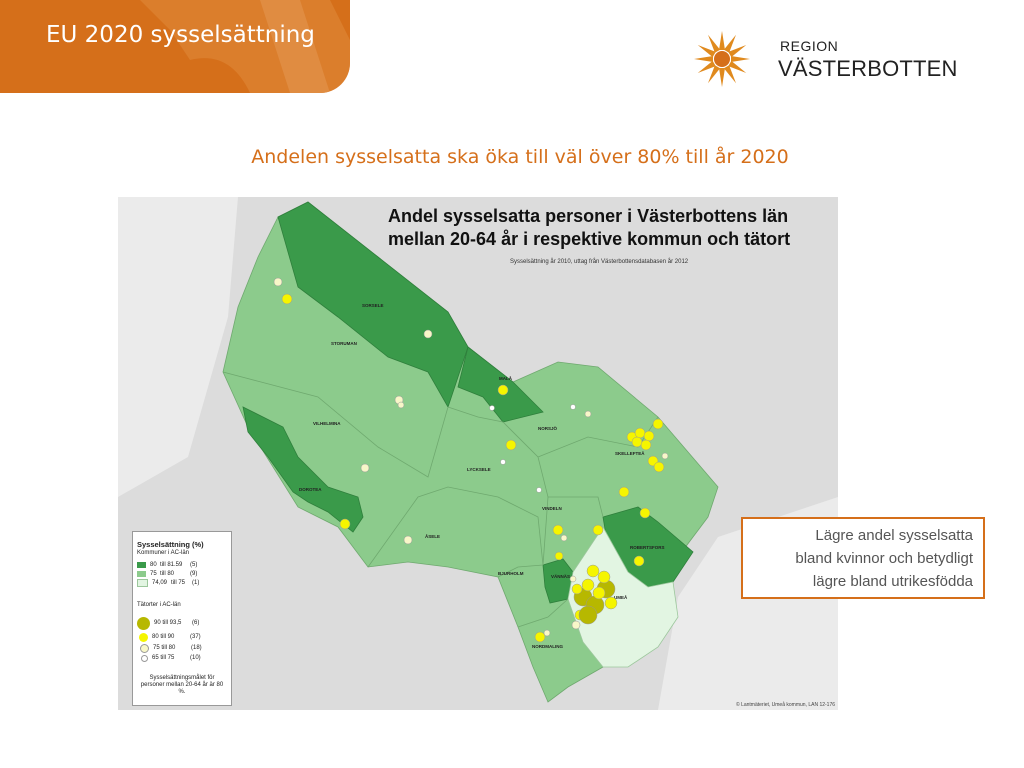  What do you see at coordinates (170, 544) in the screenshot?
I see `legend-title: Sysselsättning (%)` at bounding box center [170, 544].